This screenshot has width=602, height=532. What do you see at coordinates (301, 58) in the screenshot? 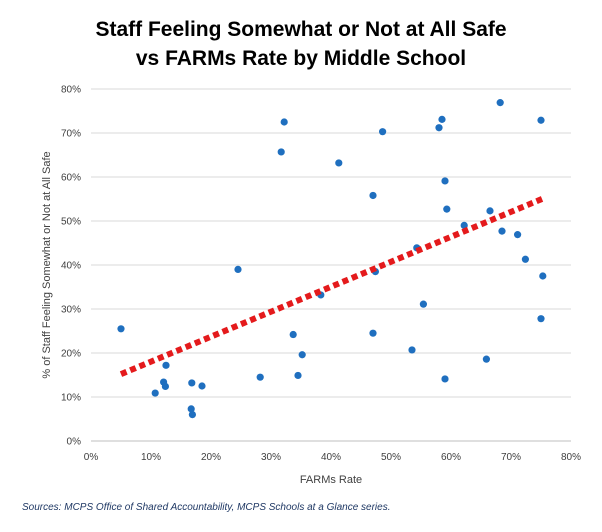
I see `chart-title-line2: vs FARMs Rate by Middle School` at bounding box center [301, 58].